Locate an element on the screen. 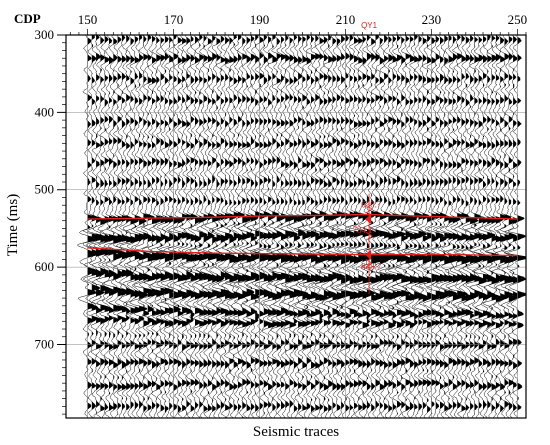 The image size is (550, 445). y-tick-label: 600 is located at coordinates (45, 266).